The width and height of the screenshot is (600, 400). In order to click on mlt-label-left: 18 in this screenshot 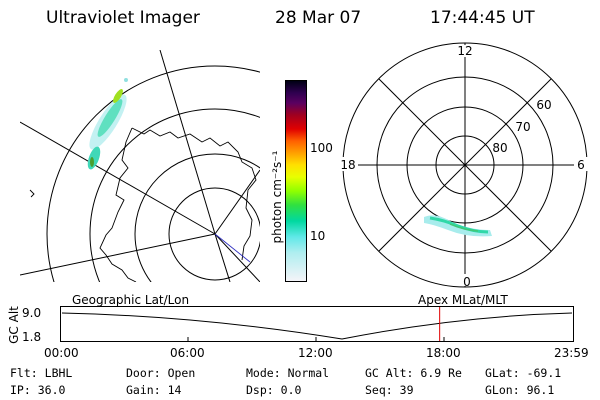, I will do `click(347, 165)`.